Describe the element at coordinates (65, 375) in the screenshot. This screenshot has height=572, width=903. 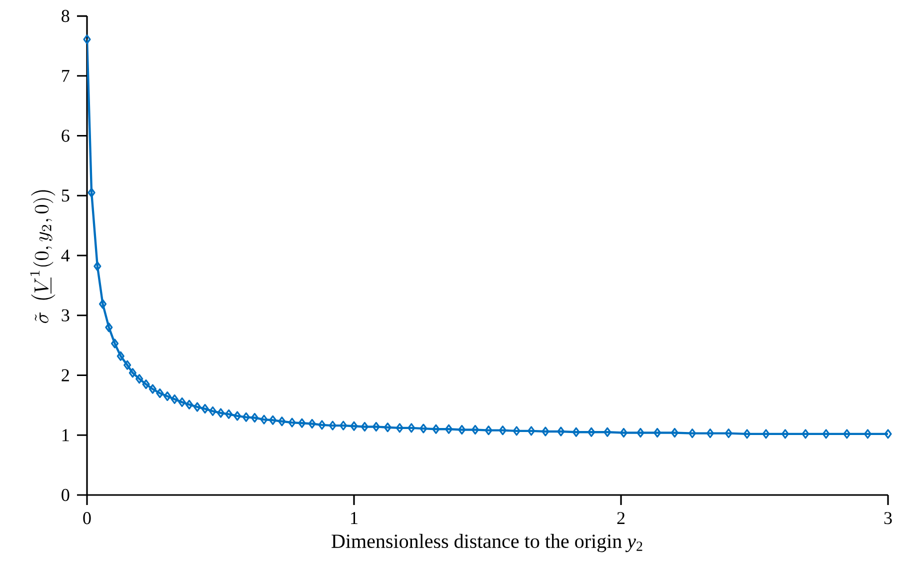
I see `y-tick-label: 2` at that location.